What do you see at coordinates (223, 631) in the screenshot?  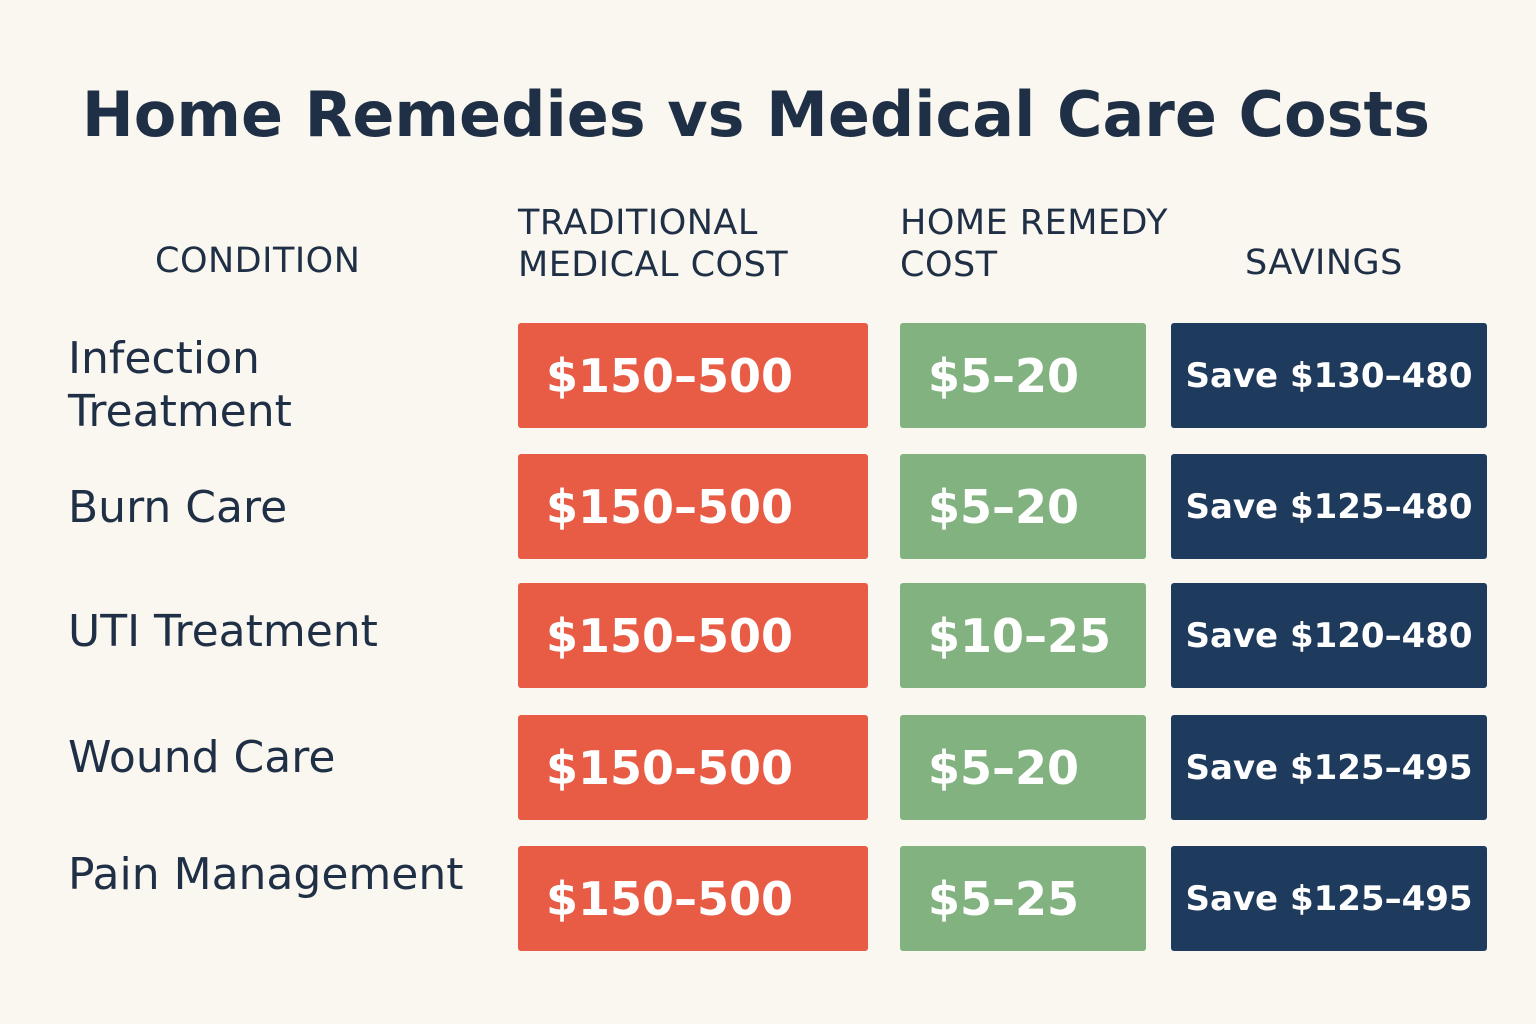 I see `condition-label: UTI Treatment` at bounding box center [223, 631].